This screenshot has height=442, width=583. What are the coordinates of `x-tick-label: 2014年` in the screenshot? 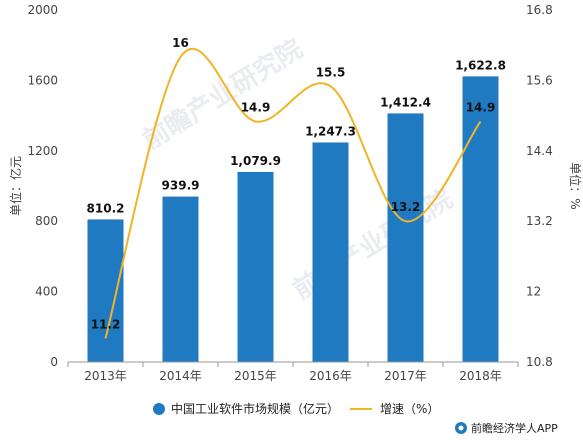 It's located at (180, 376).